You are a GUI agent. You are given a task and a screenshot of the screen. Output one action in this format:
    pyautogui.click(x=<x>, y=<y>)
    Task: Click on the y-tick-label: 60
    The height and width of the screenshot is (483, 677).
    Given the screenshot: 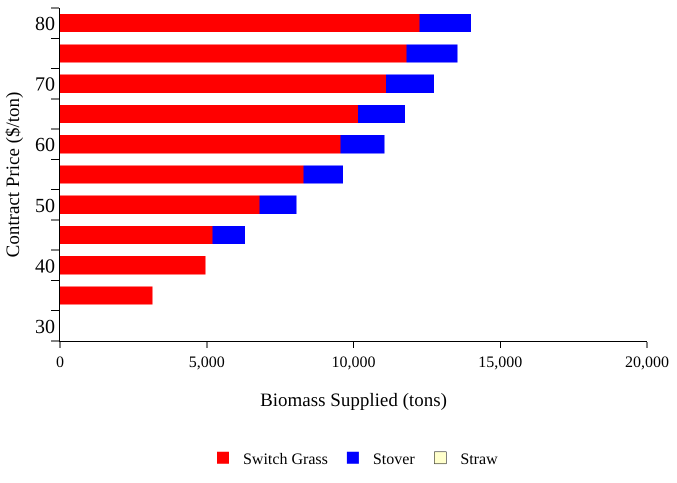 What is the action you would take?
    pyautogui.click(x=45, y=145)
    